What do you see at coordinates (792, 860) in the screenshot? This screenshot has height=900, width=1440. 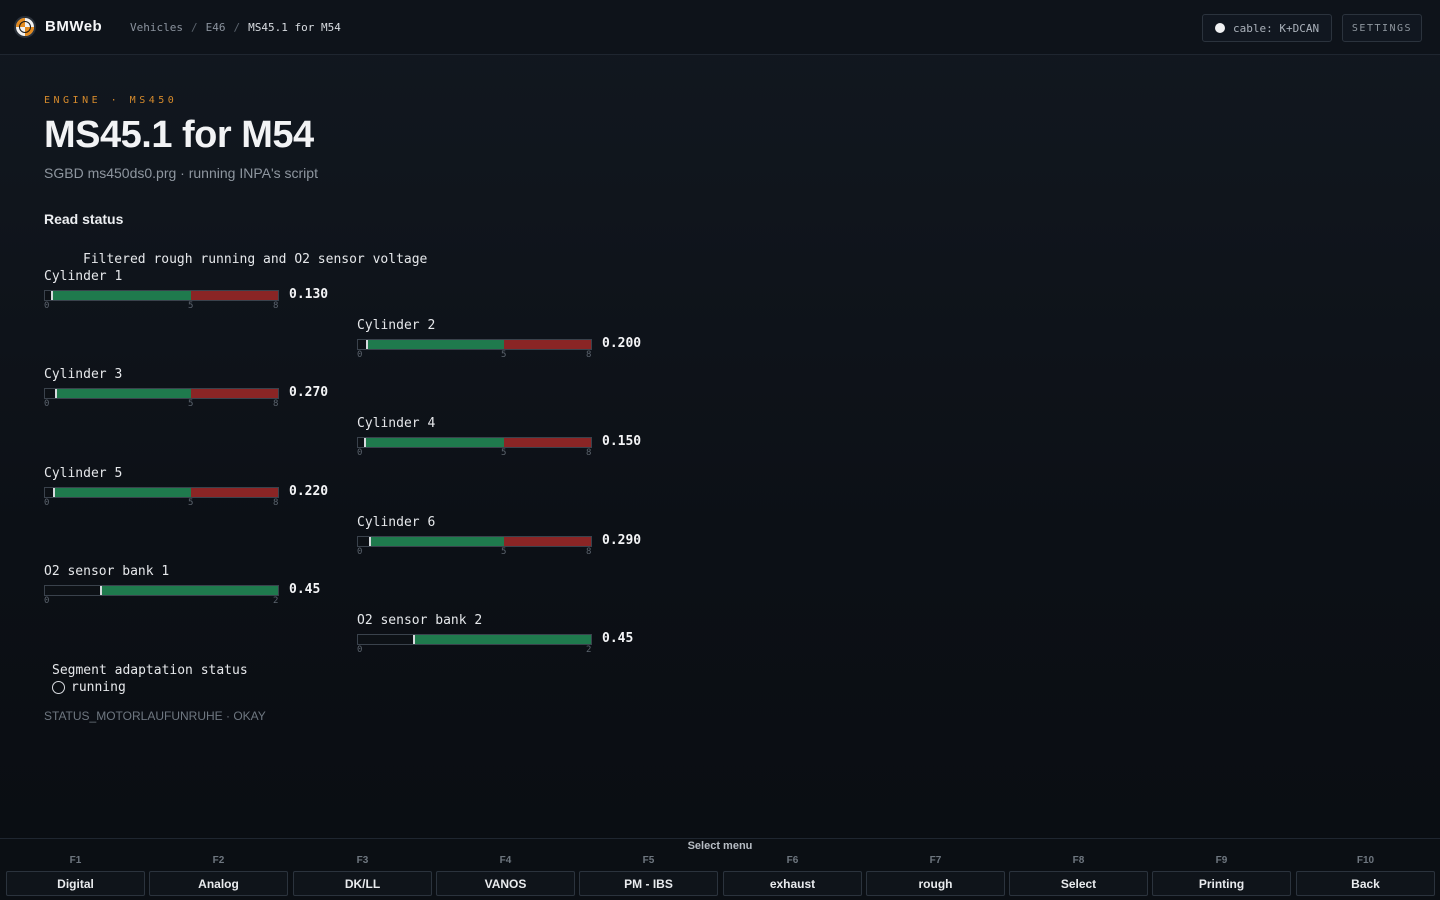 I see `fkey-code: F6` at bounding box center [792, 860].